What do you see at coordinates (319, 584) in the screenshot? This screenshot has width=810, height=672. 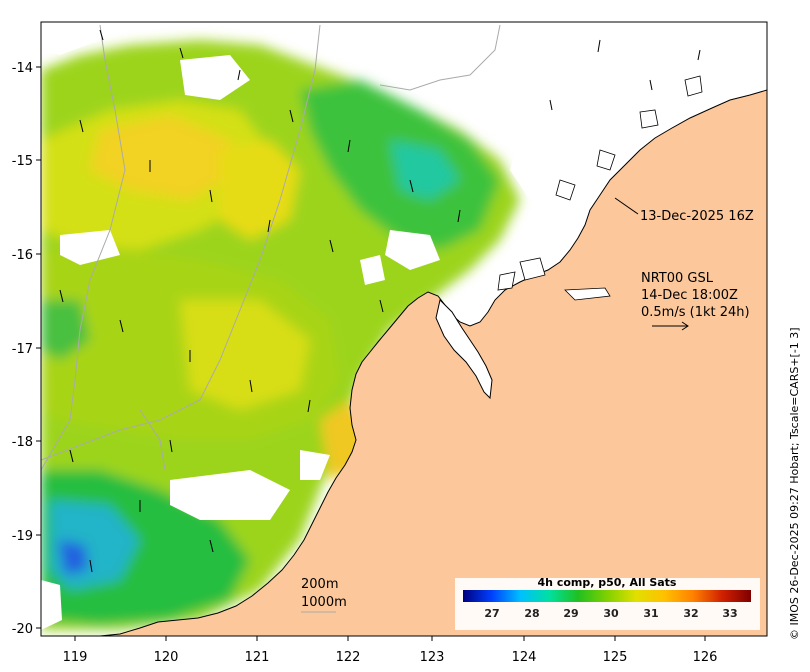 I see `isobath-200m-label: 200m` at bounding box center [319, 584].